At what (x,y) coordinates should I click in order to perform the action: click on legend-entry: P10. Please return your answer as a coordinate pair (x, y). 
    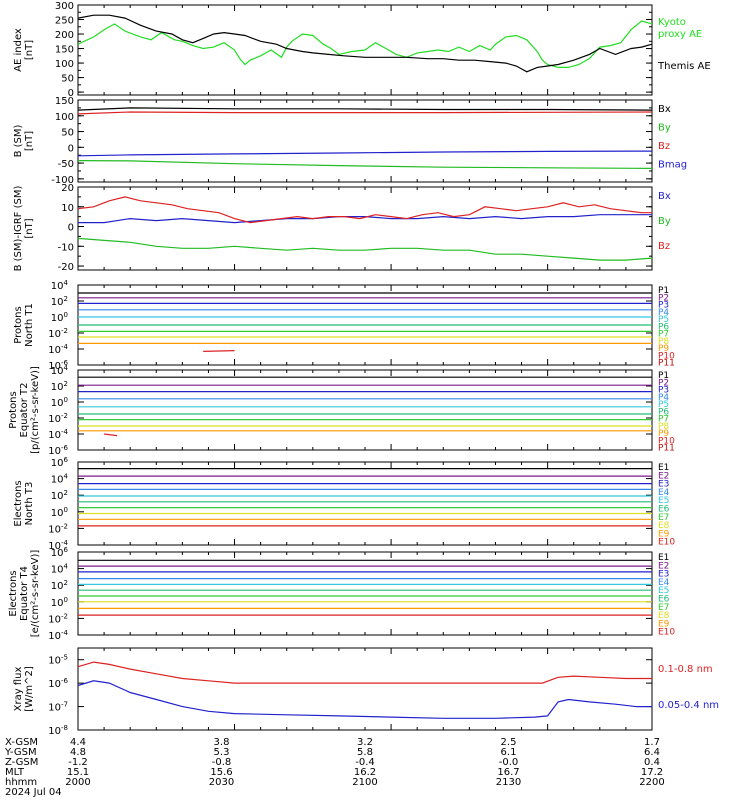
    Looking at the image, I should click on (666, 441).